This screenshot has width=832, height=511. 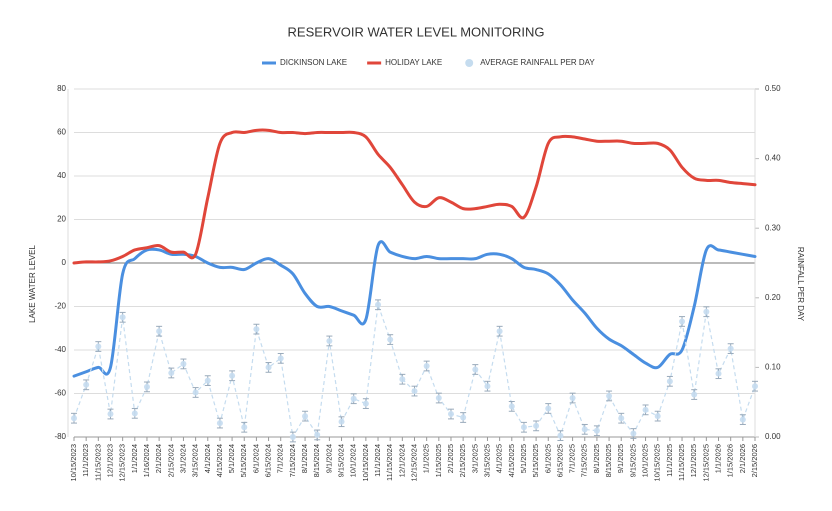 I want to click on x-tick-label: 4/15/2025, so click(x=511, y=460).